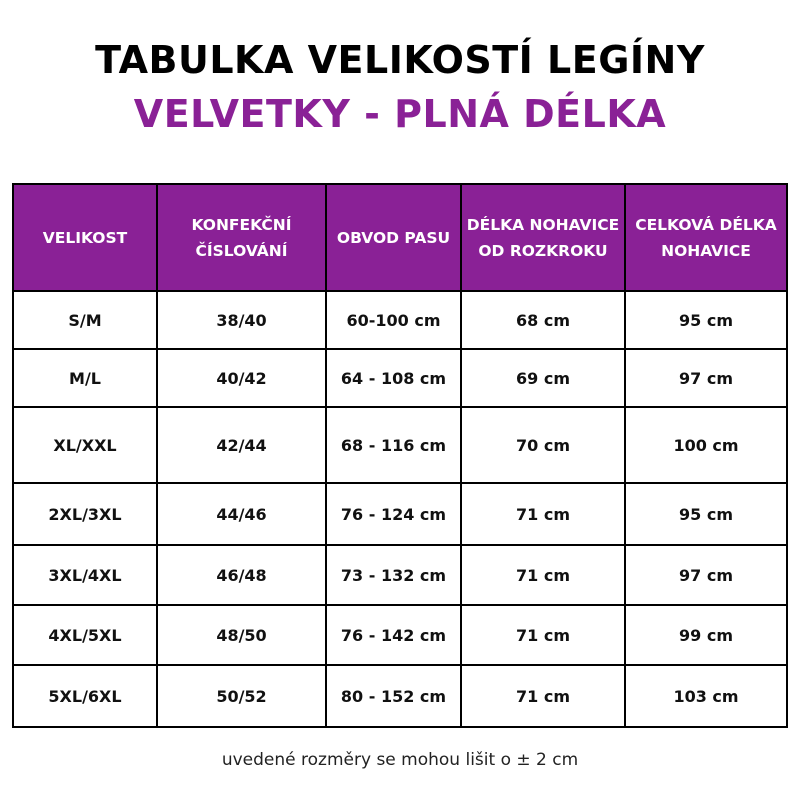 This screenshot has height=800, width=800. Describe the element at coordinates (393, 635) in the screenshot. I see `cell-waist: 76 - 142 cm` at that location.